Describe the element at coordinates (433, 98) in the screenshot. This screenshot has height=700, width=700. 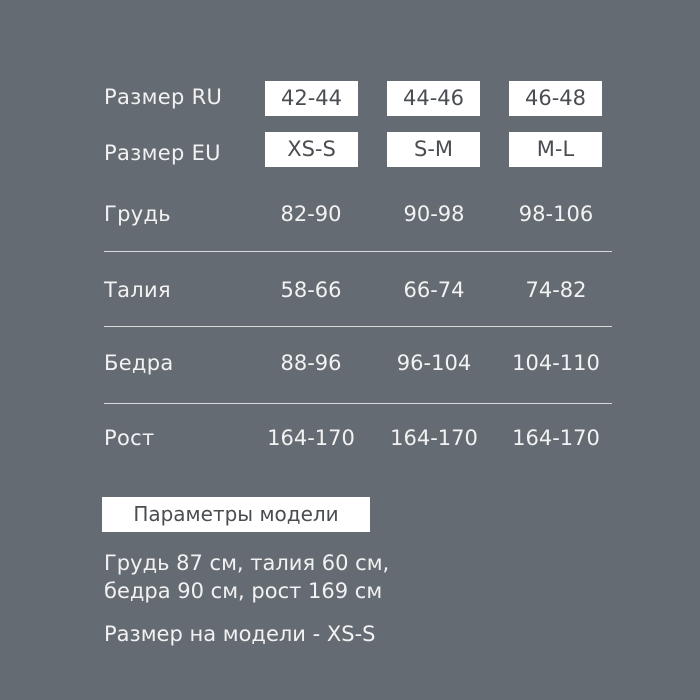
I see `size-ru-box: 44-46` at that location.